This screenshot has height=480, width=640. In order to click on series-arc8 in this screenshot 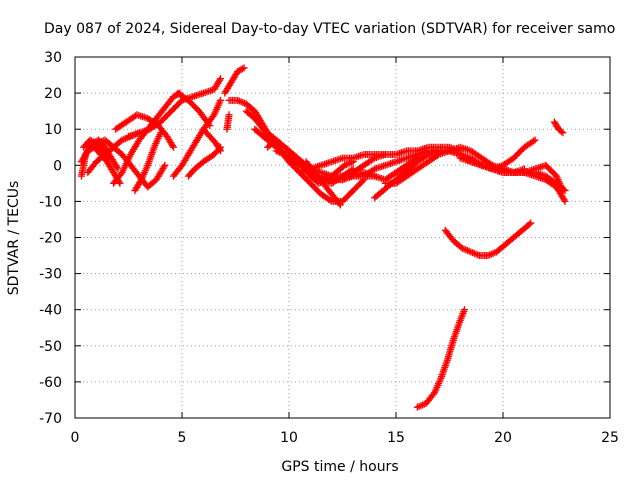, I will do `click(175, 107)`.